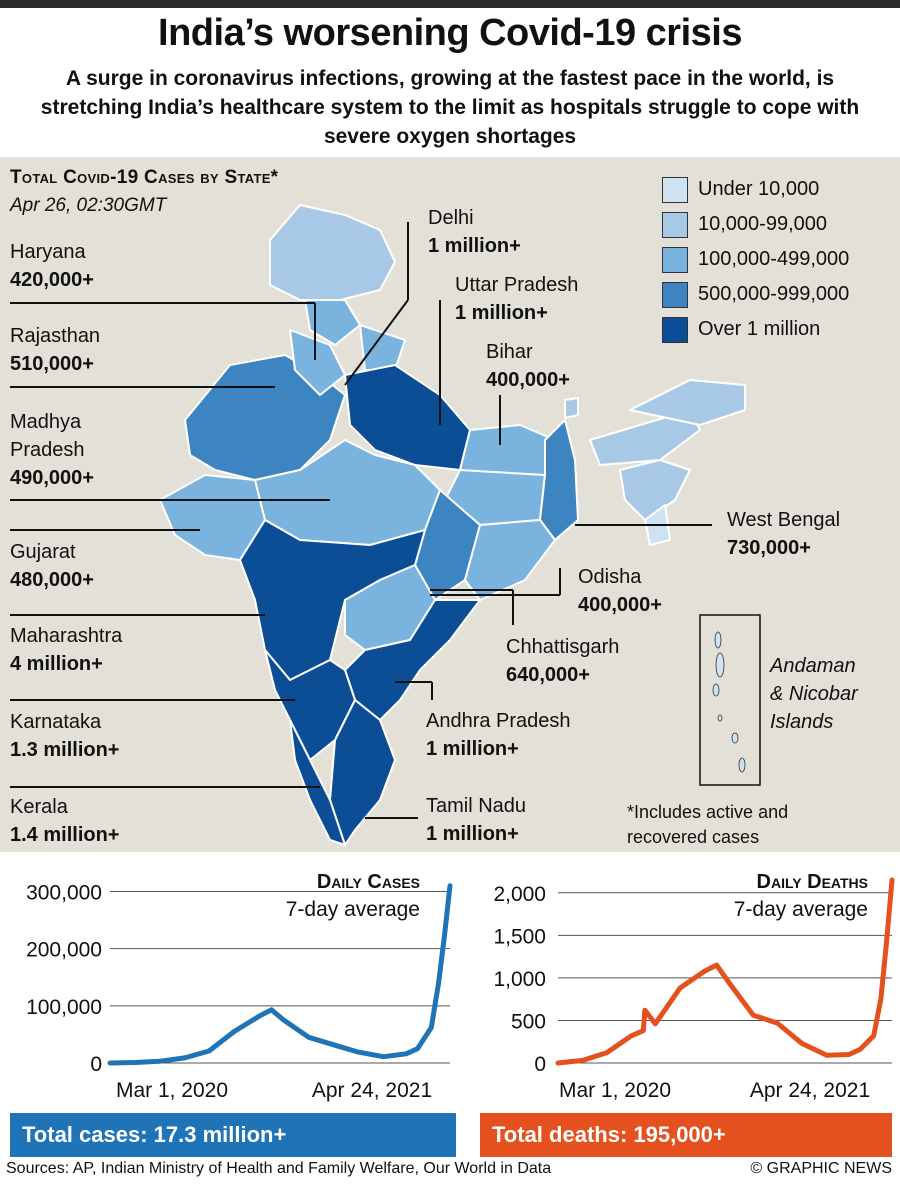 Image resolution: width=900 pixels, height=1188 pixels. What do you see at coordinates (686, 1135) in the screenshot?
I see `total-deaths-bar: Total deaths: 195,000+` at bounding box center [686, 1135].